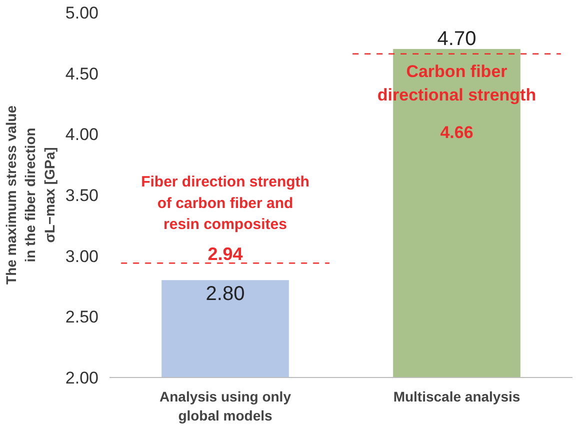 This screenshot has height=426, width=582. What do you see at coordinates (82, 378) in the screenshot?
I see `y-tick-label: 2.00` at bounding box center [82, 378].